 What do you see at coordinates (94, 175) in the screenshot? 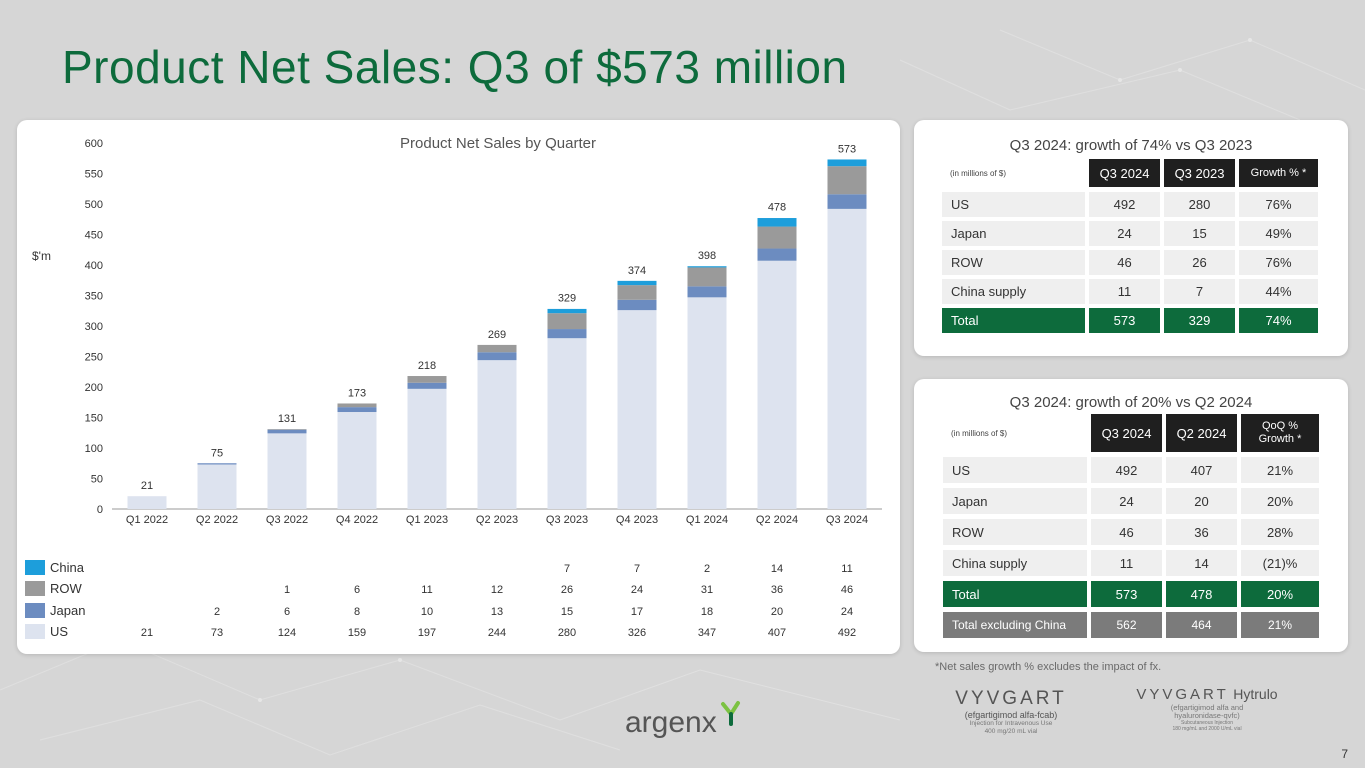
I see `y-tick-label: 550` at bounding box center [94, 175].